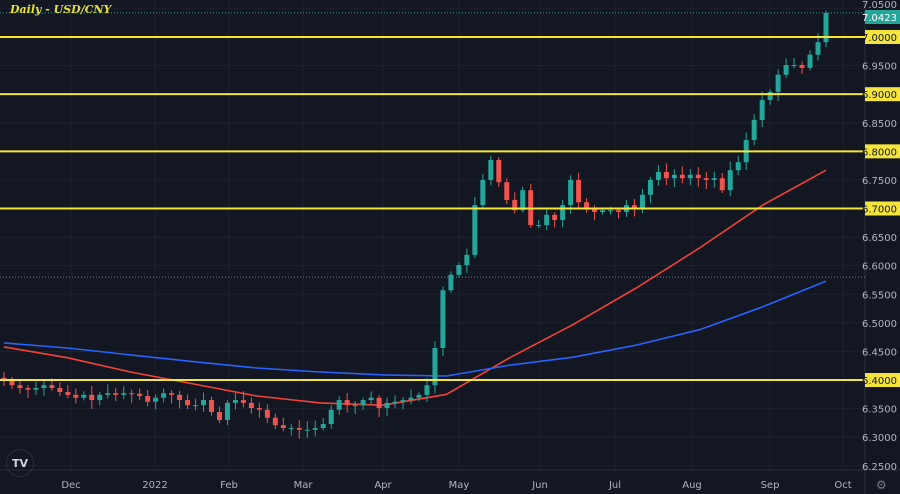 Image resolution: width=900 pixels, height=494 pixels. What do you see at coordinates (879, 210) in the screenshot?
I see `level-label: 6.7000` at bounding box center [879, 210].